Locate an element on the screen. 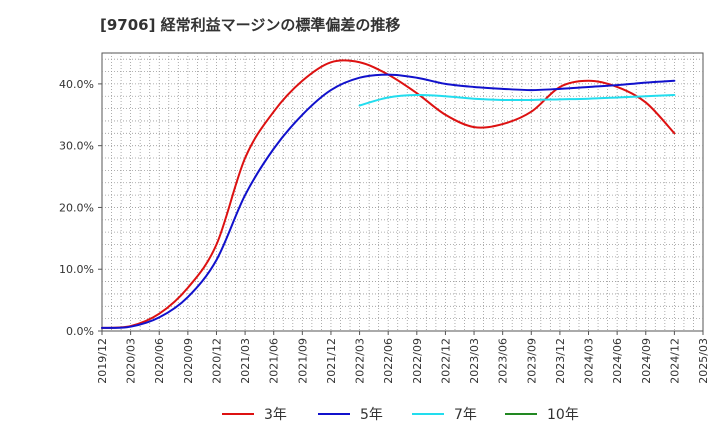 The width and height of the screenshot is (720, 440). x-tick-label: 2023/03 is located at coordinates (474, 361).